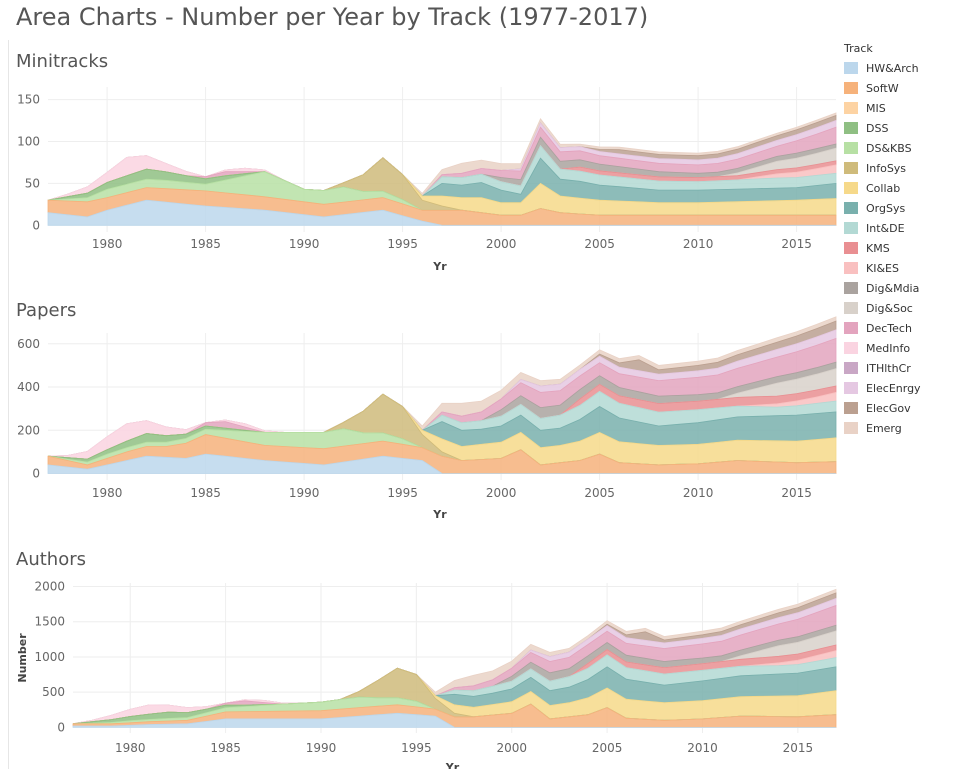 Image resolution: width=955 pixels, height=769 pixels. Describe the element at coordinates (888, 368) in the screenshot. I see `legend-label: ITHlthCr` at that location.